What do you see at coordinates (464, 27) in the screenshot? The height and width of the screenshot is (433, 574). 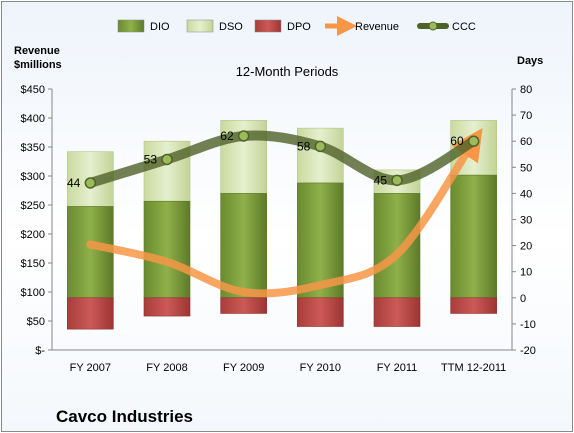 I see `legend-label-ccc: CCC` at bounding box center [464, 27].